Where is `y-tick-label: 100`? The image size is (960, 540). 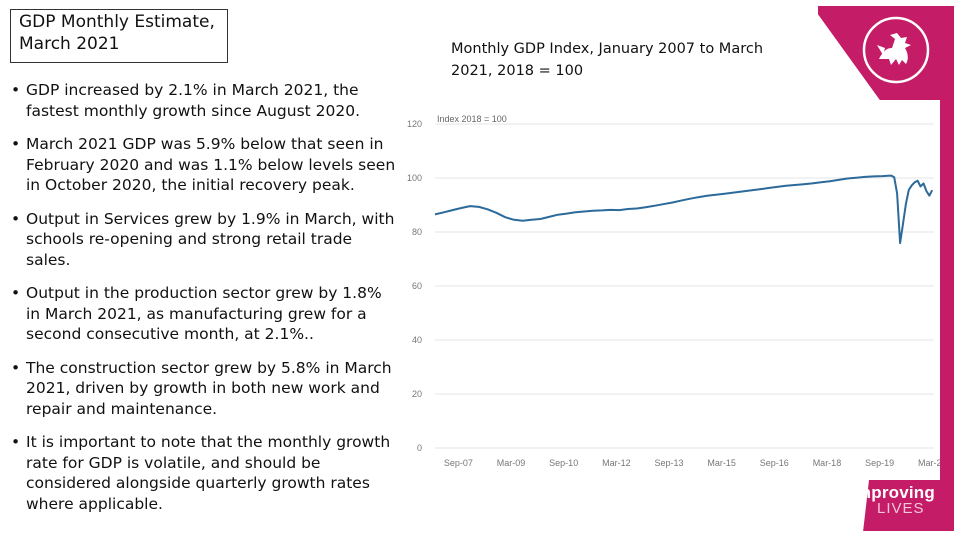 y-tick-label: 100 is located at coordinates (414, 178).